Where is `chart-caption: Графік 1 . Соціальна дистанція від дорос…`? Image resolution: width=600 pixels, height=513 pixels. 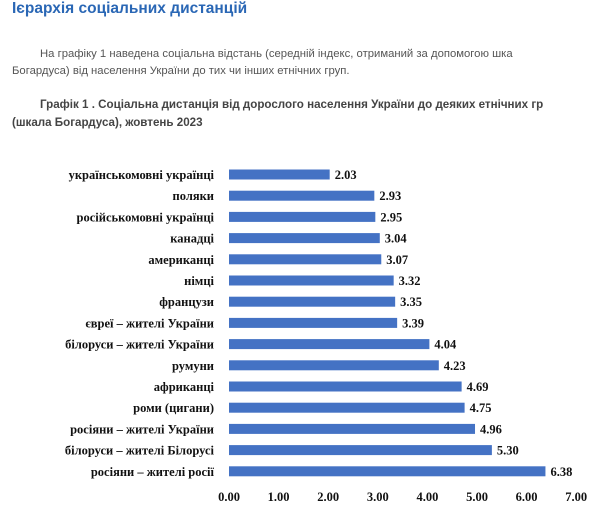 chart-caption: Графік 1 . Соціальна дистанція від дорос… is located at coordinates (306, 114).